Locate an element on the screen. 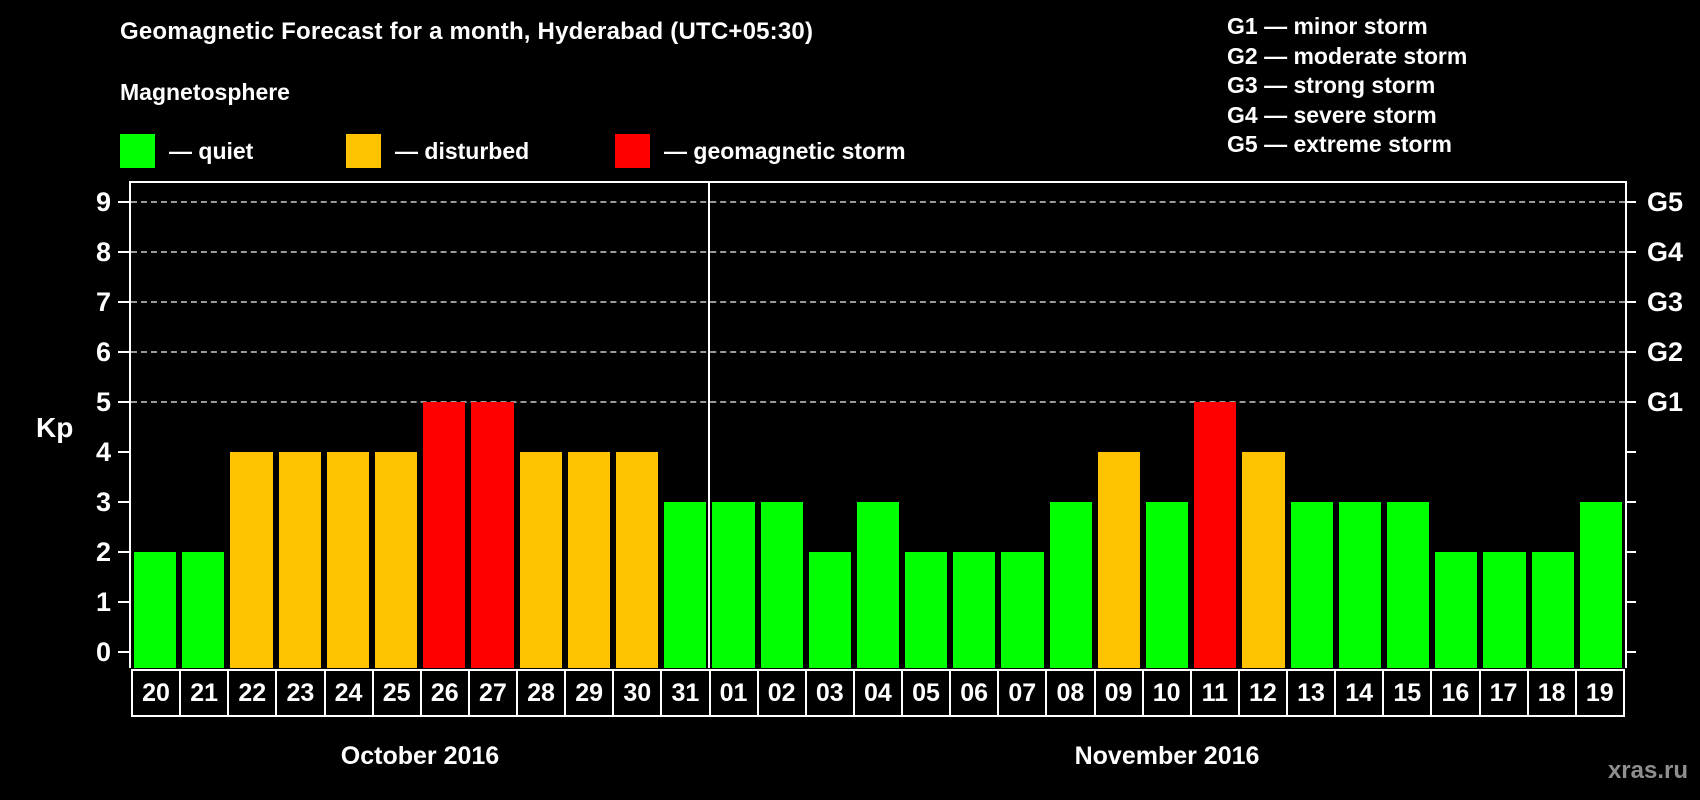  day-label-05: 05 is located at coordinates (925, 693).